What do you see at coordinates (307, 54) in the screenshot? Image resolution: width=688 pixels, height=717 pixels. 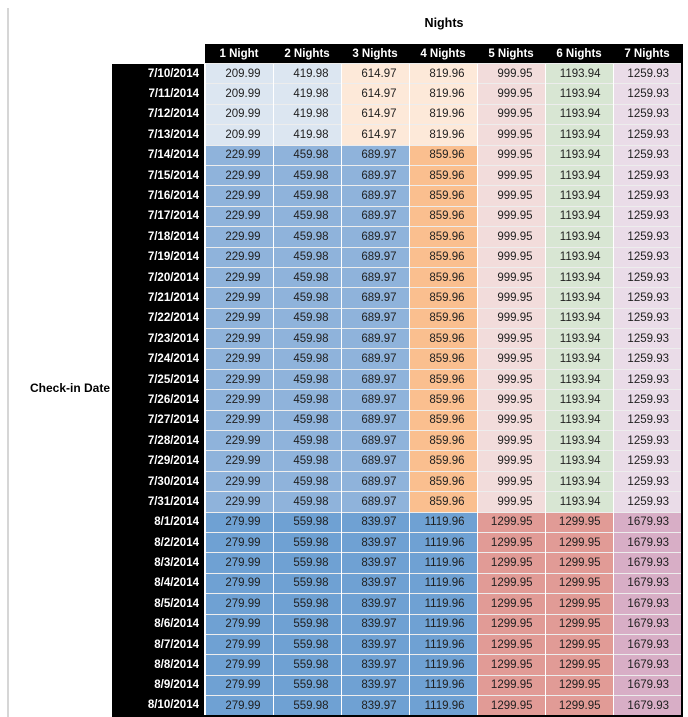 I see `col-header-2-nights: 2 Nights` at bounding box center [307, 54].